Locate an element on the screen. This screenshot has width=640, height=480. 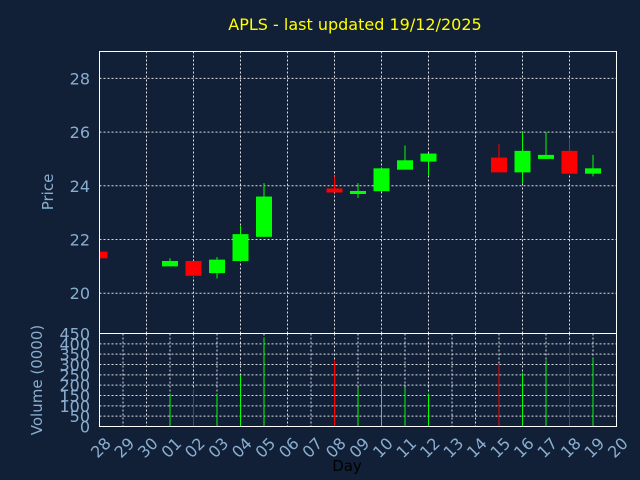
volume-tick-label: 100 is located at coordinates (74, 406).